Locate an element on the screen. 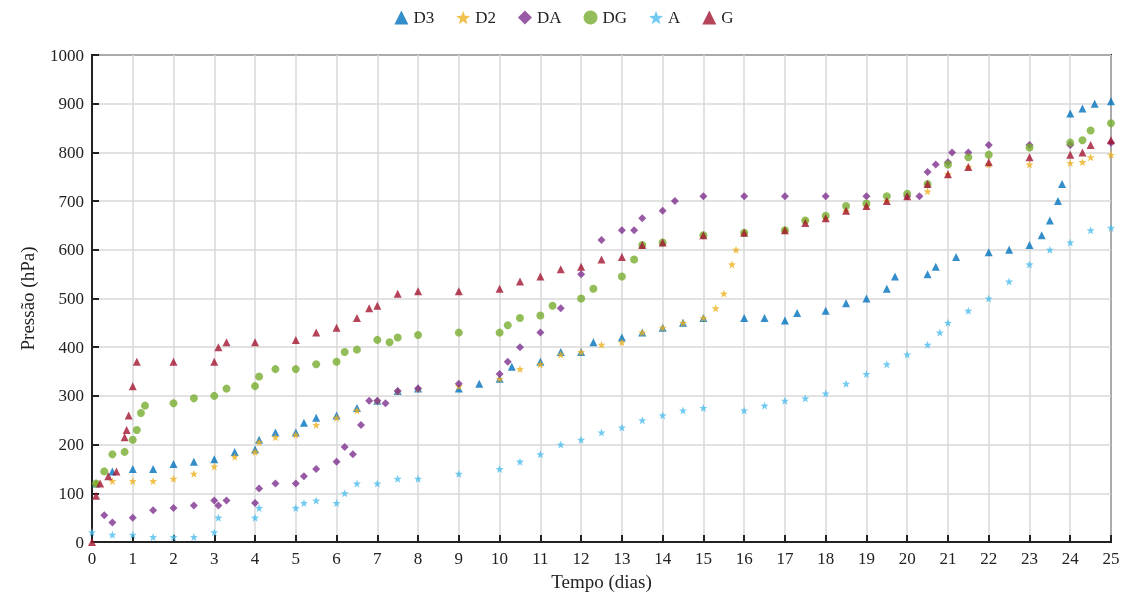 Image resolution: width=1128 pixels, height=608 pixels. x-tick-label: 9 is located at coordinates (459, 558).